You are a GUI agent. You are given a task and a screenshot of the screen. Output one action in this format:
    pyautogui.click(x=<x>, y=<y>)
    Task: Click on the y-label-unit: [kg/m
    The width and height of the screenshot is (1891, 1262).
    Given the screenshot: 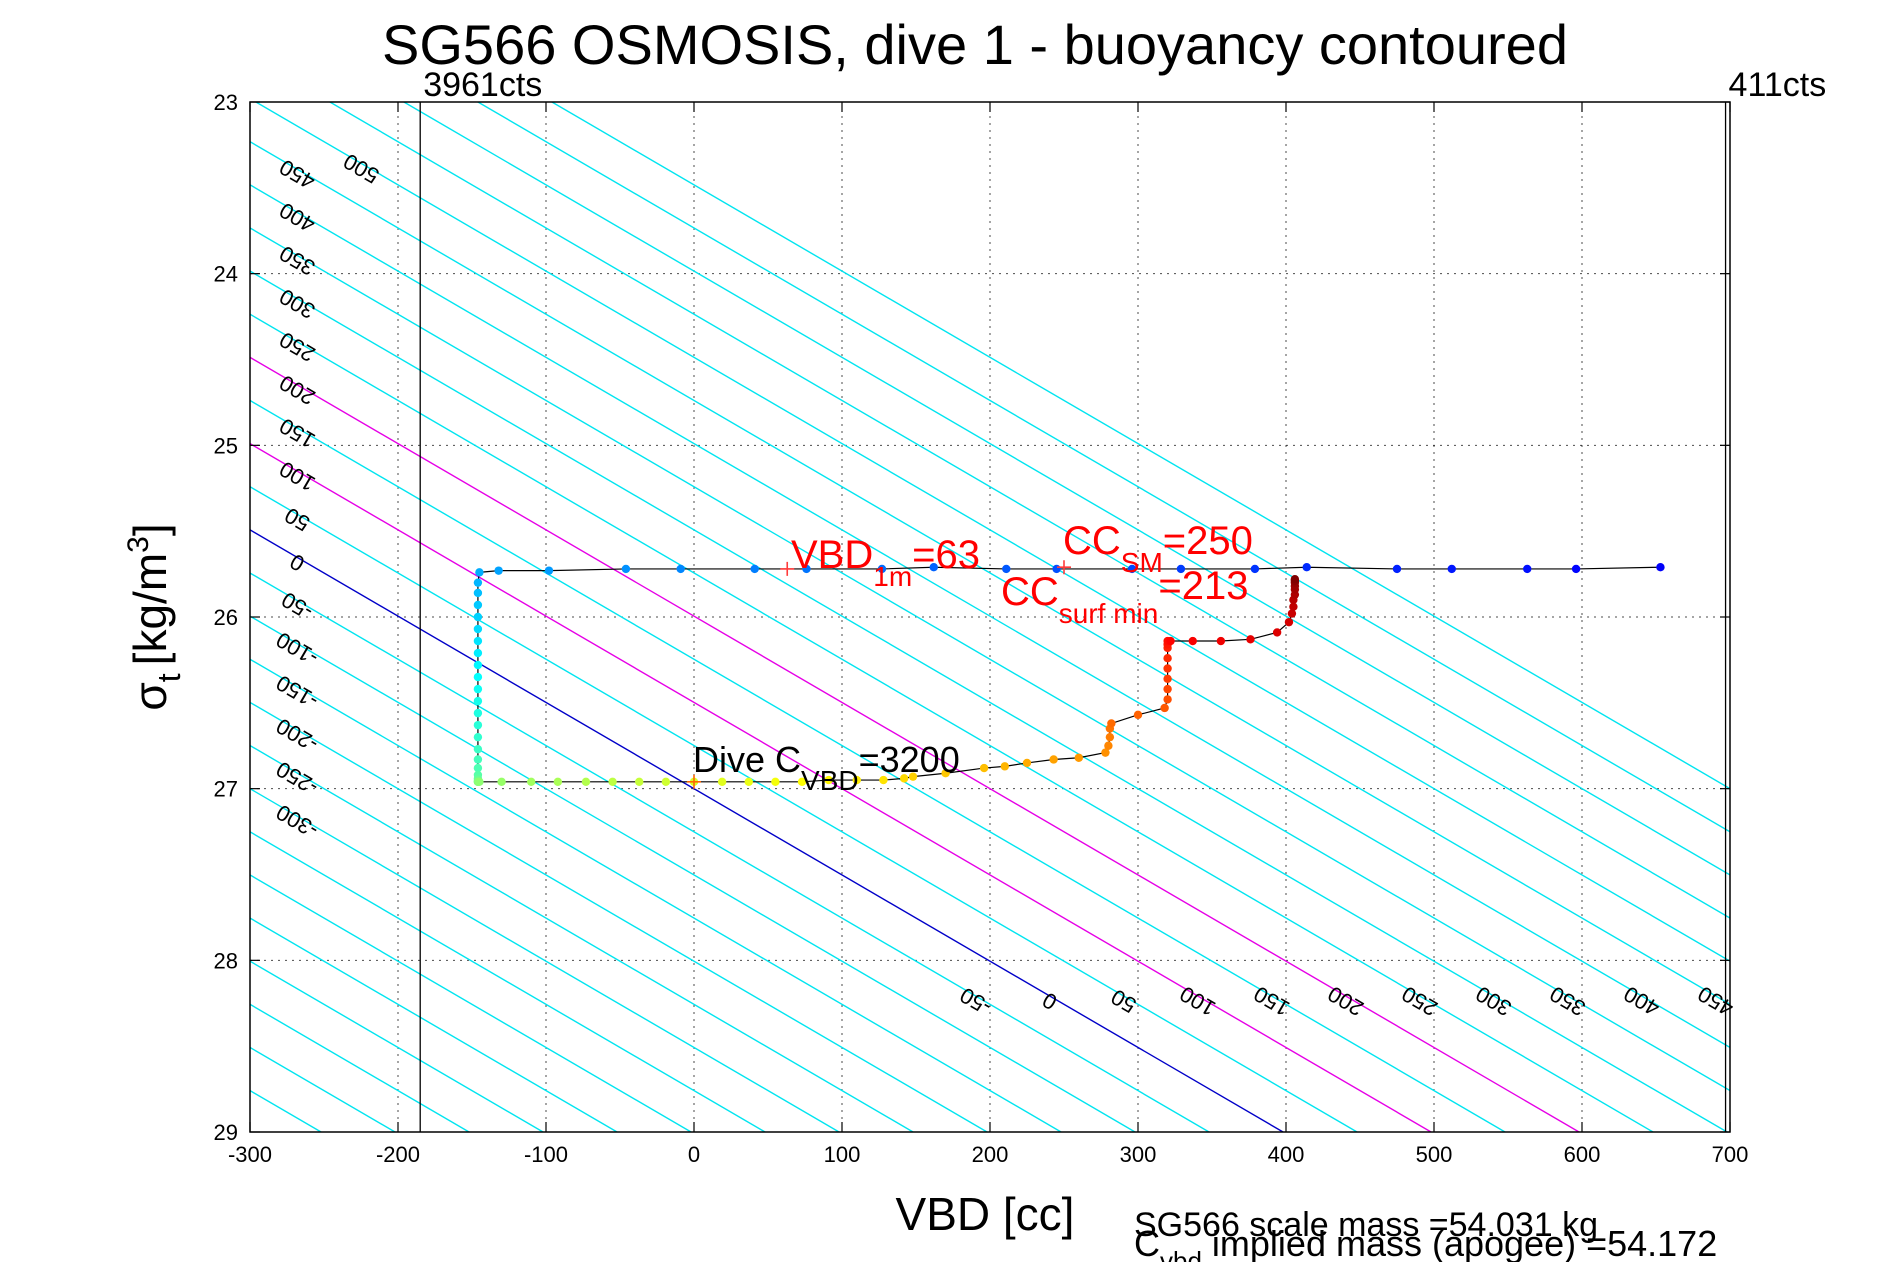 What is the action you would take?
    pyautogui.click(x=150, y=609)
    